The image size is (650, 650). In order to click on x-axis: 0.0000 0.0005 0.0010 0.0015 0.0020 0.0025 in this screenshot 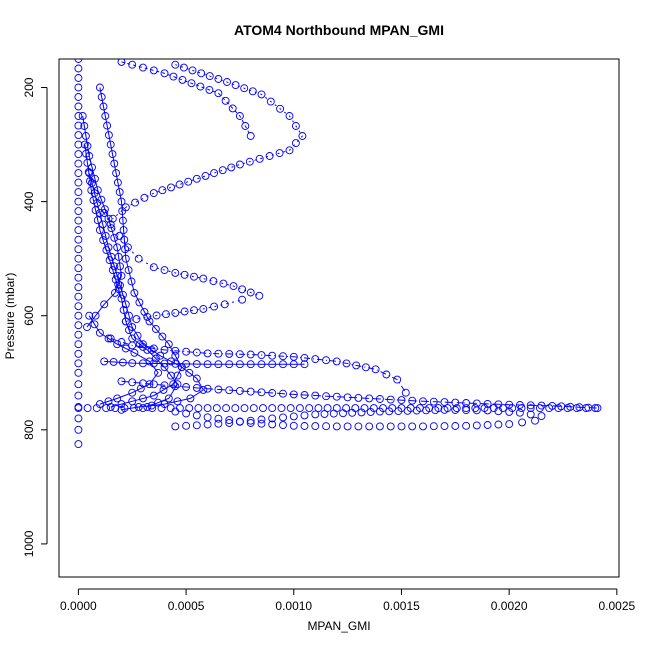, I will do `click(348, 600)`.